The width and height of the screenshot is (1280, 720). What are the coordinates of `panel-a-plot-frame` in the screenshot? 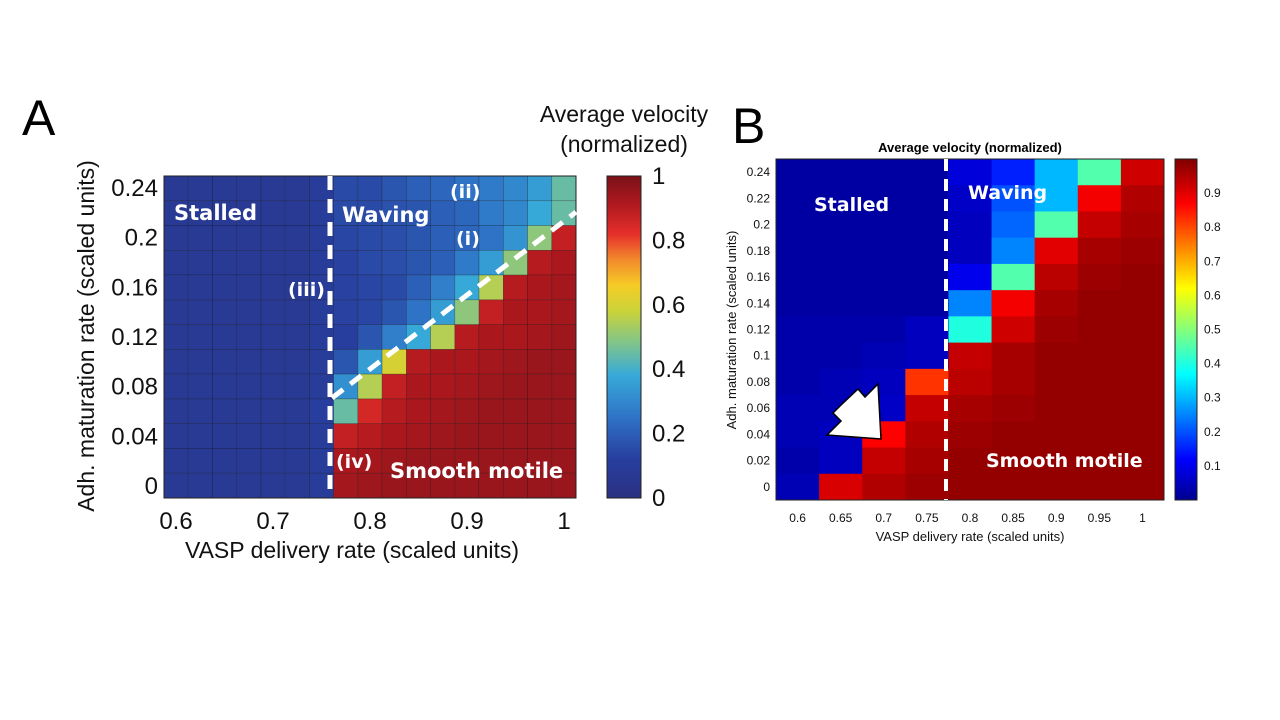 It's located at (370, 337).